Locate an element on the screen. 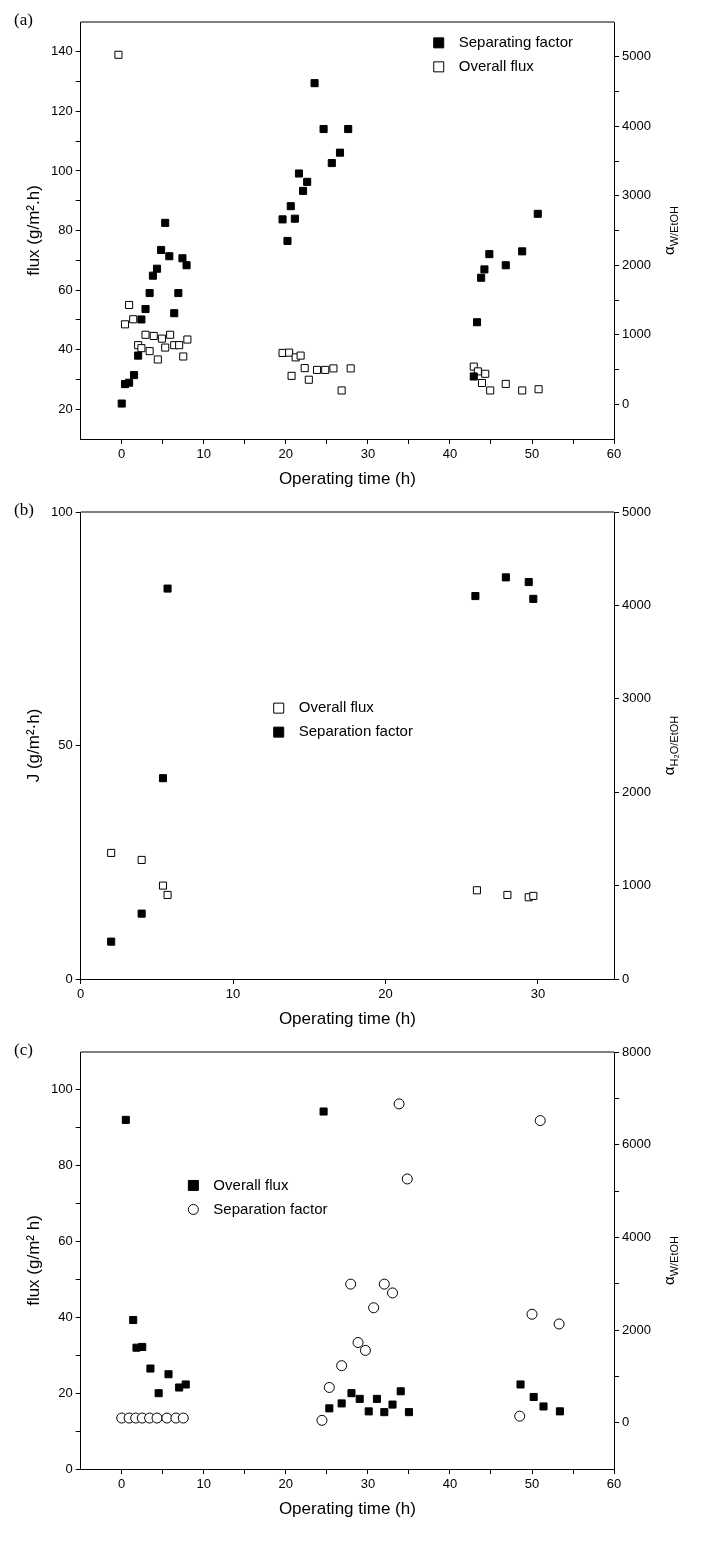 This screenshot has height=1545, width=702. y-tick-label: 40 is located at coordinates (65, 349).